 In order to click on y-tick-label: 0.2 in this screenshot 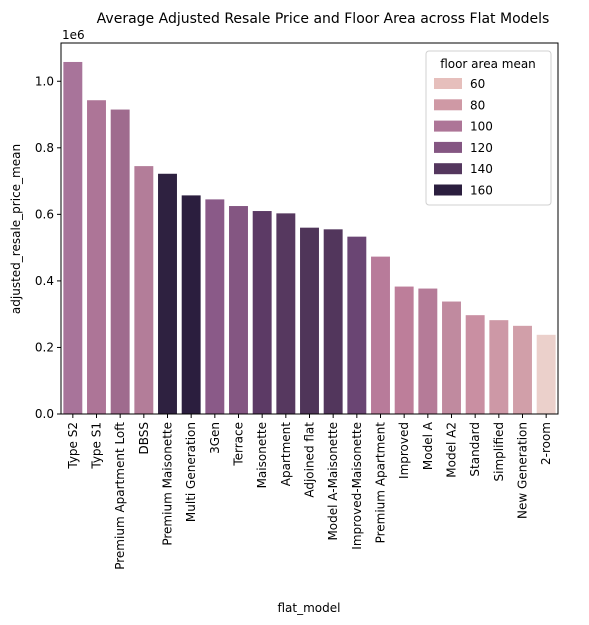, I will do `click(44, 347)`.